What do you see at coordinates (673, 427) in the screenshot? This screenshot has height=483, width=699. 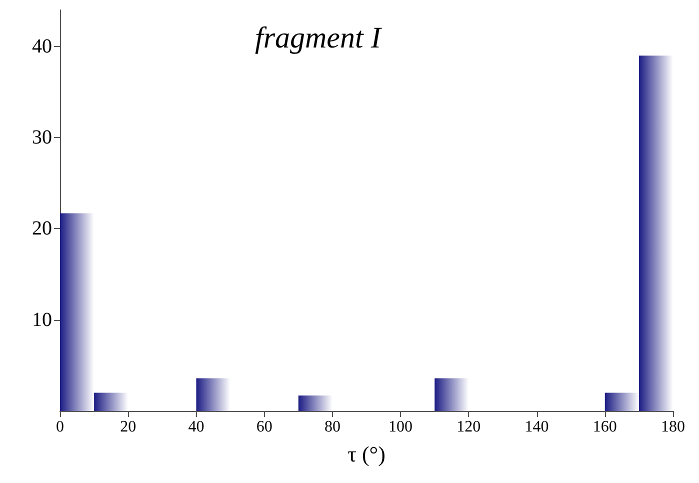 I see `x-tick-label: 180` at bounding box center [673, 427].